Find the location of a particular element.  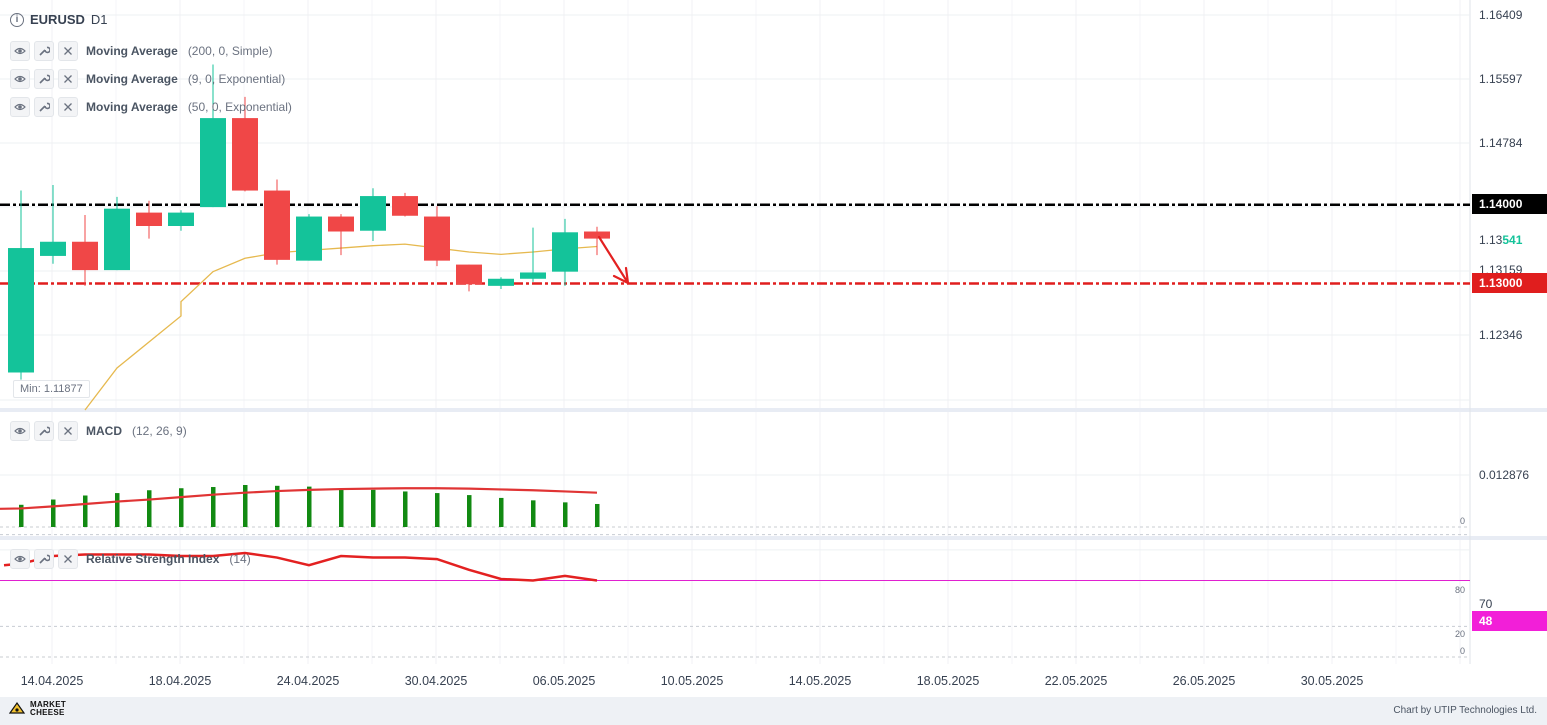

info-icon: i is located at coordinates (17, 19).